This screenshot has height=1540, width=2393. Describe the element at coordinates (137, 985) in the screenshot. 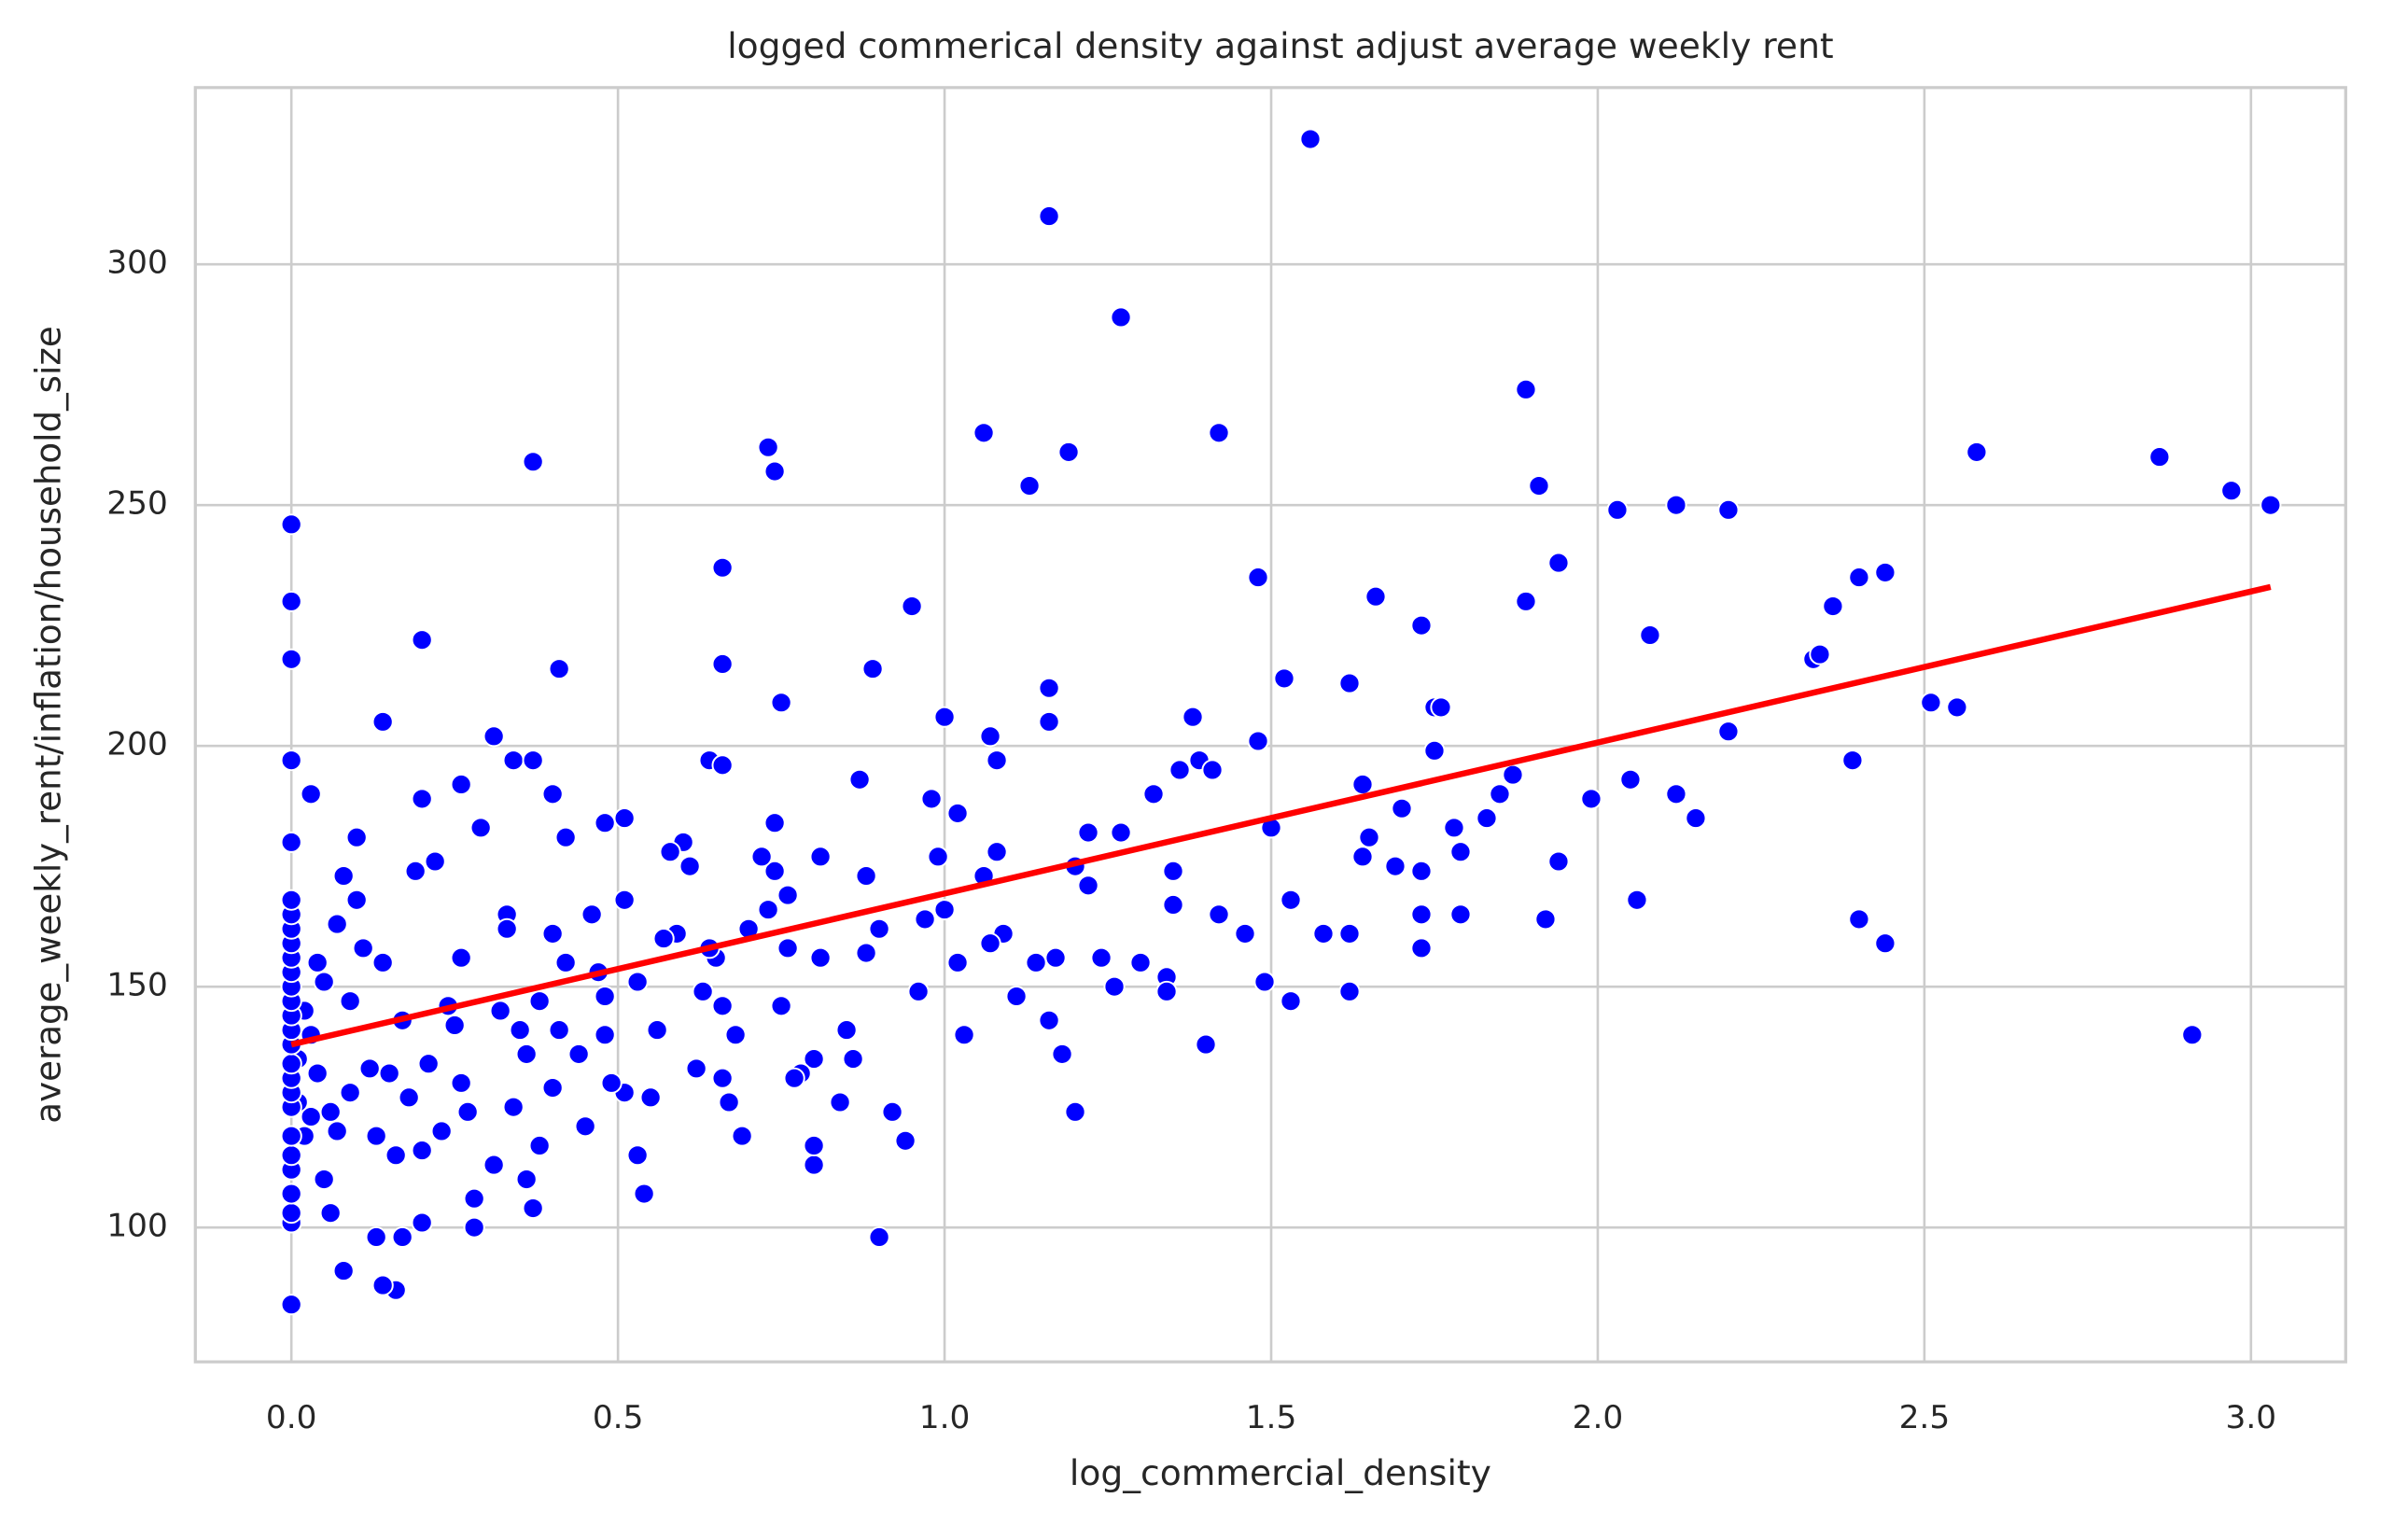

I see `y-tick-label: 150` at that location.